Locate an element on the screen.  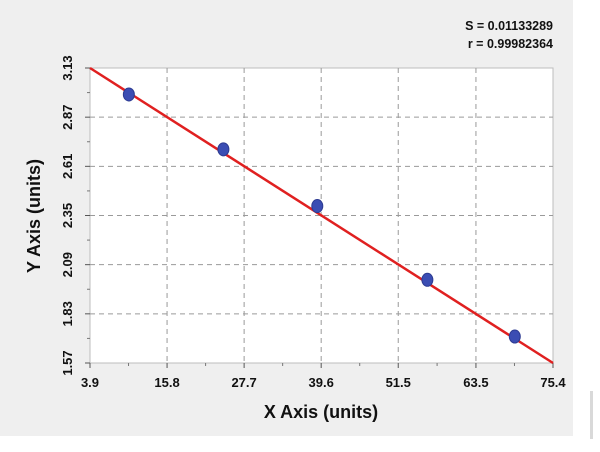
x-tick-label: 63.5 is located at coordinates (475, 382).